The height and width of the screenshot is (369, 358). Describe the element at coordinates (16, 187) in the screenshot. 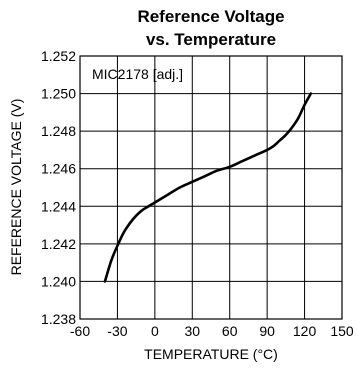

I see `y-axis-label: REFERENCE VOLTAGE (V)` at that location.